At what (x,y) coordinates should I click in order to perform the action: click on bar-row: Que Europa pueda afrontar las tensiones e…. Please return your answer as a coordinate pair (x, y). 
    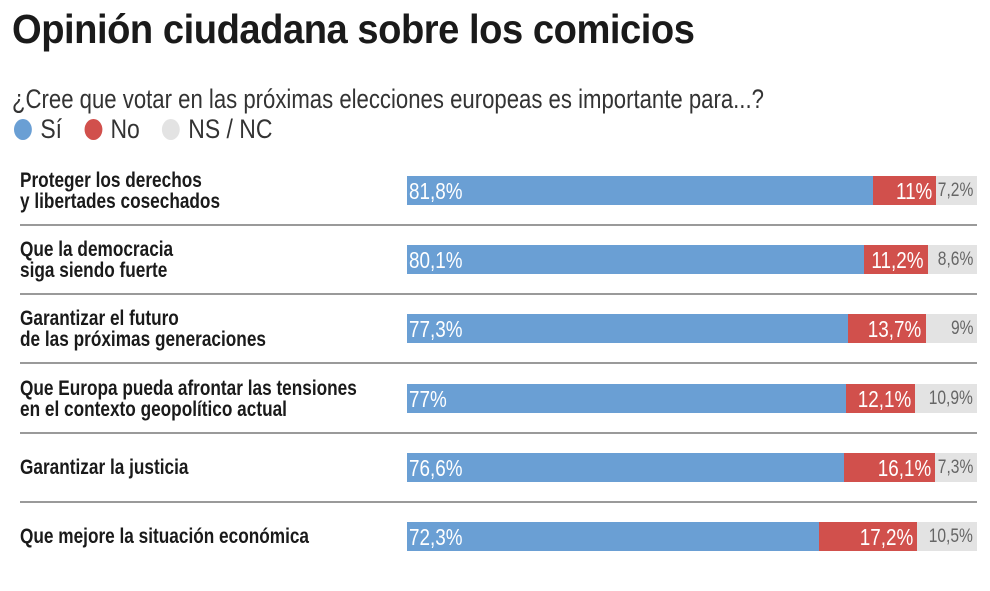
    Looking at the image, I should click on (495, 415).